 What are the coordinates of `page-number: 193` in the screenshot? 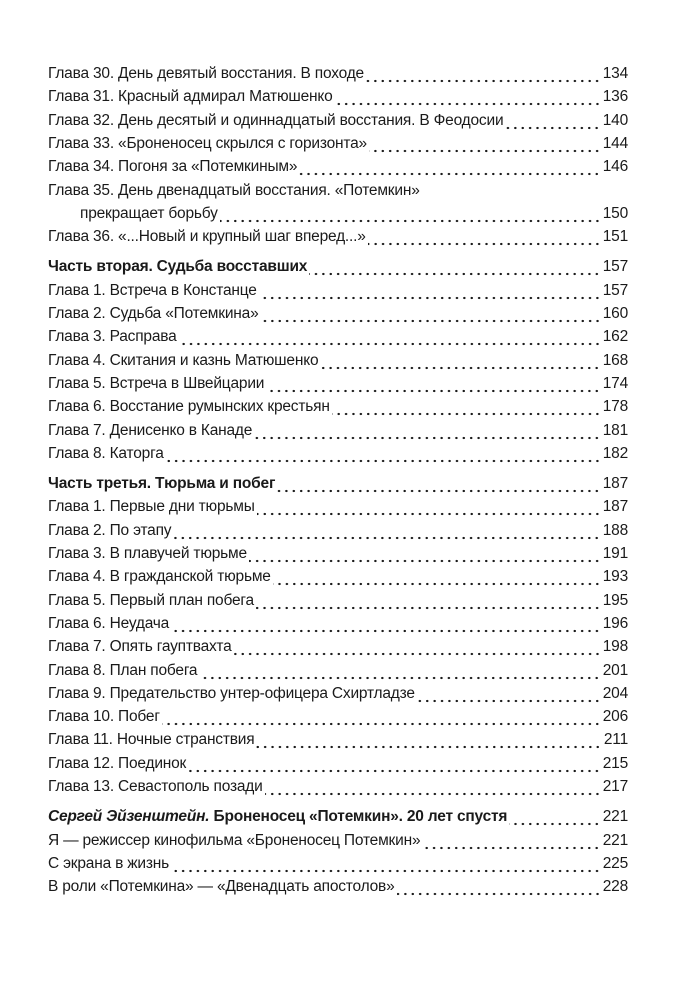 It's located at (615, 577).